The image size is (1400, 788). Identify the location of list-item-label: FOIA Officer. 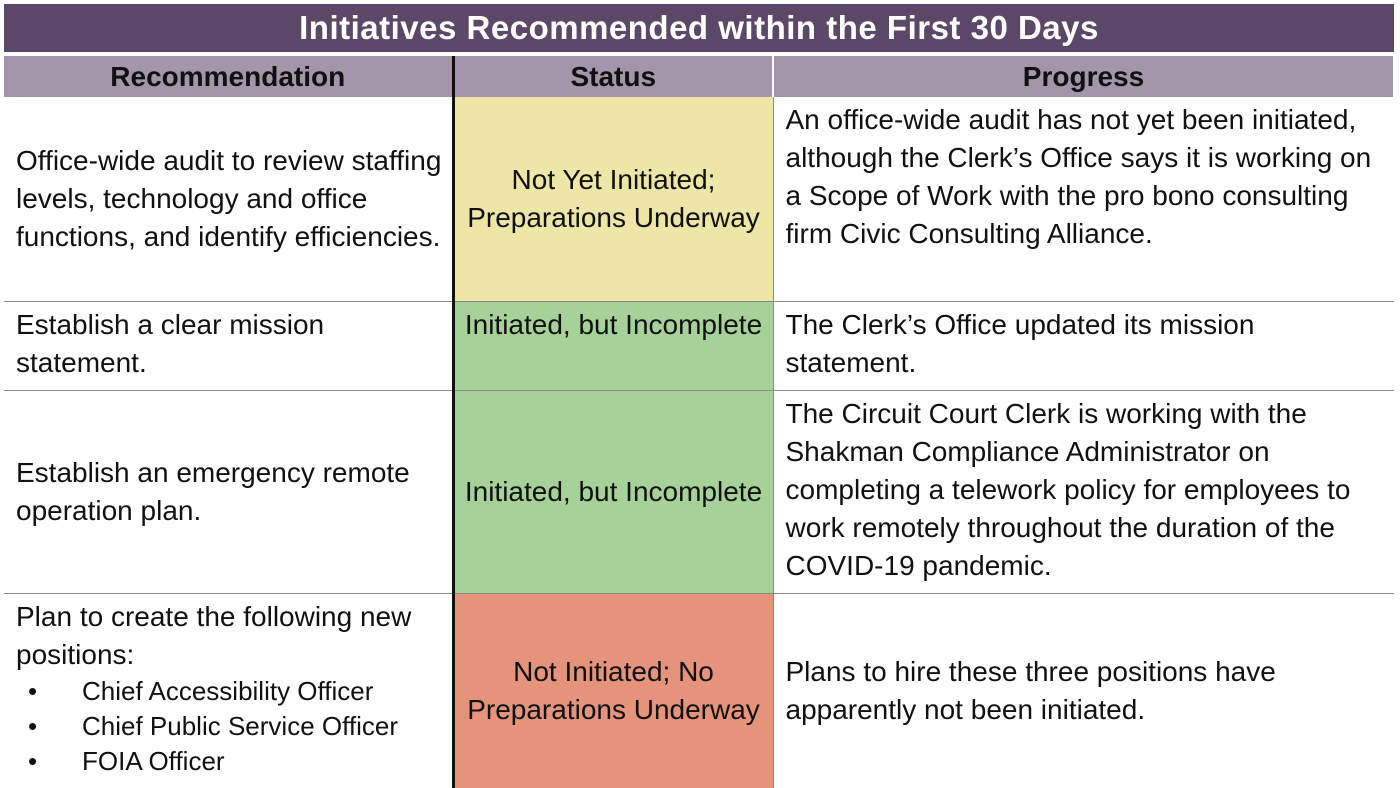
(153, 761).